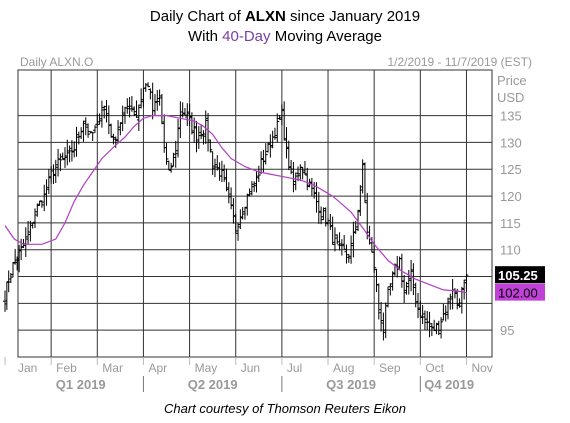 The image size is (570, 423). What do you see at coordinates (206, 368) in the screenshot?
I see `month-label: May` at bounding box center [206, 368].